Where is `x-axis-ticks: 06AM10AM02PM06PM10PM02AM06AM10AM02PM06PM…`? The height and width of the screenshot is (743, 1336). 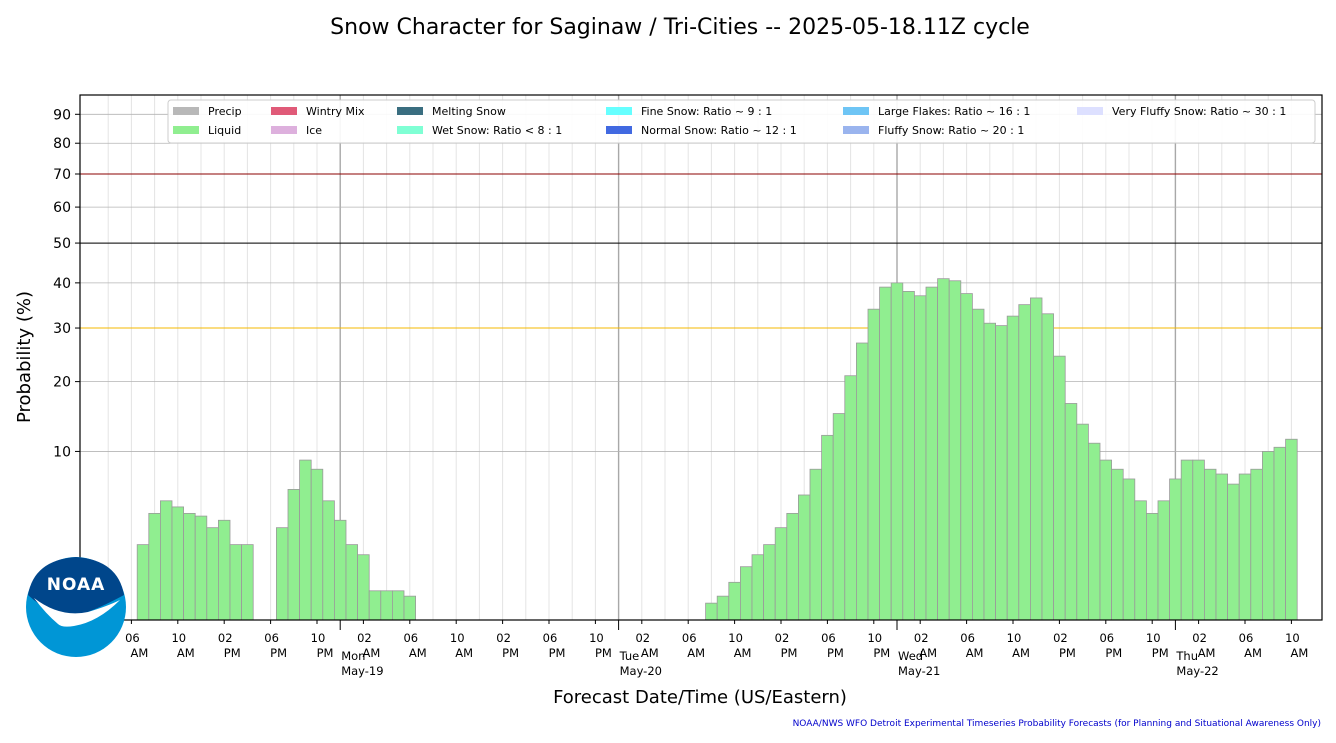 x-axis-ticks: 06AM10AM02PM06PM10PM02AM06AM10AM02PM06PM… is located at coordinates (716, 640).